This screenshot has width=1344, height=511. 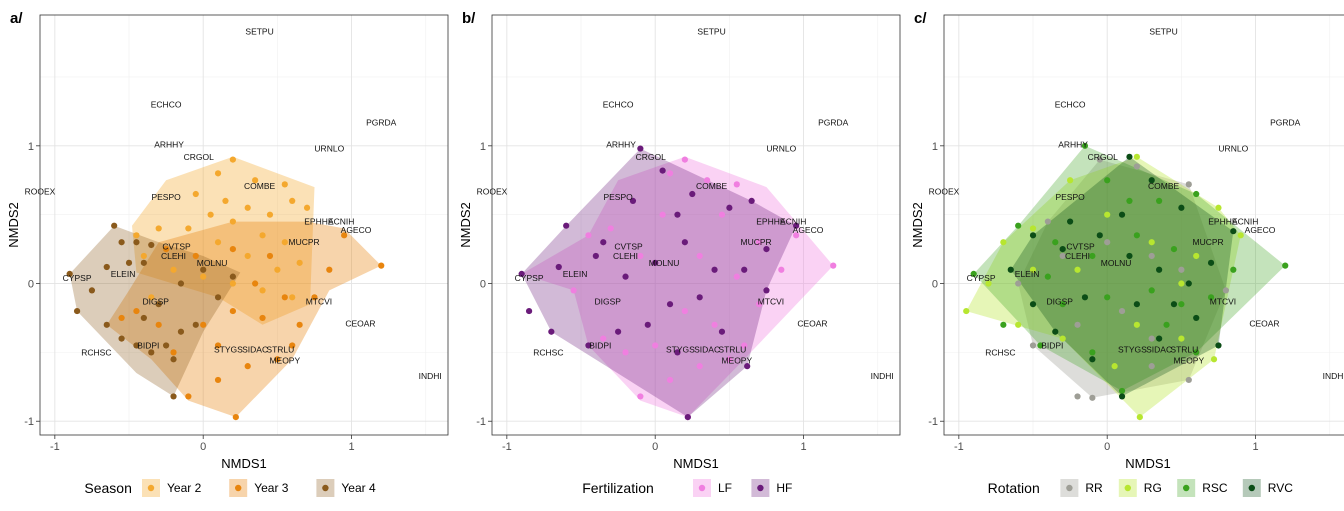 What do you see at coordinates (1267, 488) in the screenshot?
I see `legend-item-rvc: RVC` at bounding box center [1267, 488].